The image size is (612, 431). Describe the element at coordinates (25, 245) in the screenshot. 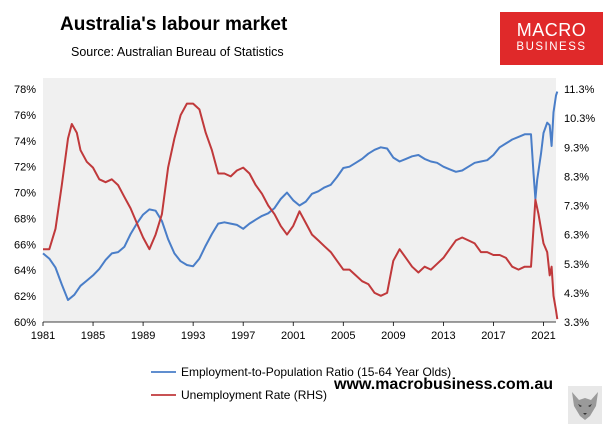

I see `y-left-tick-label: 66%` at that location.